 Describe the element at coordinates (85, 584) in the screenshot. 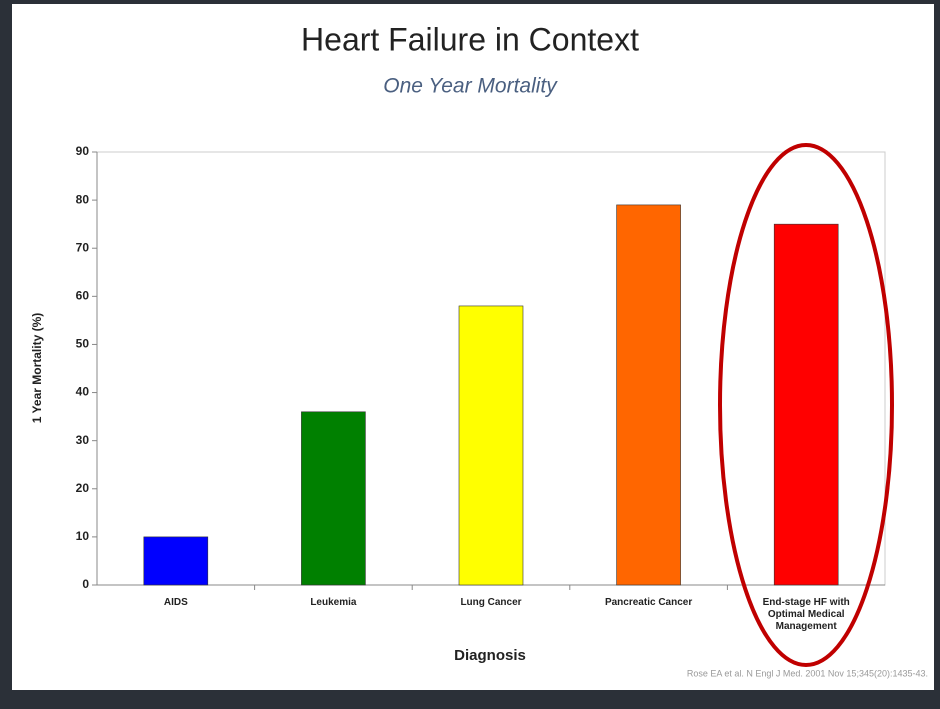

I see `y-tick-label: 0` at that location.